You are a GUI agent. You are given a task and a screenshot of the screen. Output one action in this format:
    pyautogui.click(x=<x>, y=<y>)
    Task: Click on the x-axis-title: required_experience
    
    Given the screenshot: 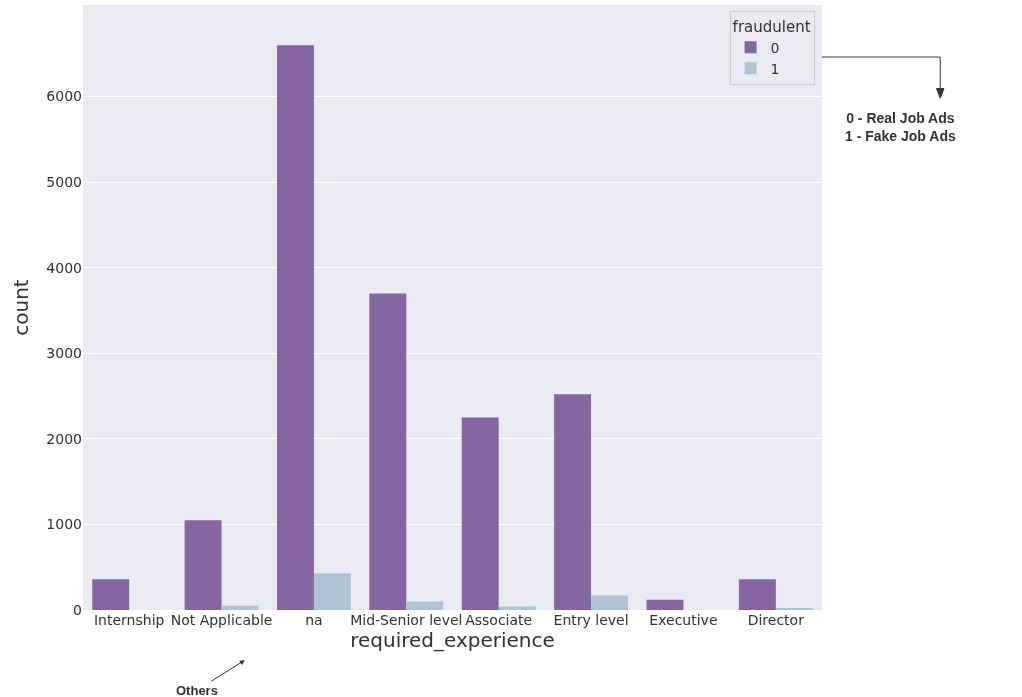 What is the action you would take?
    pyautogui.click(x=452, y=640)
    